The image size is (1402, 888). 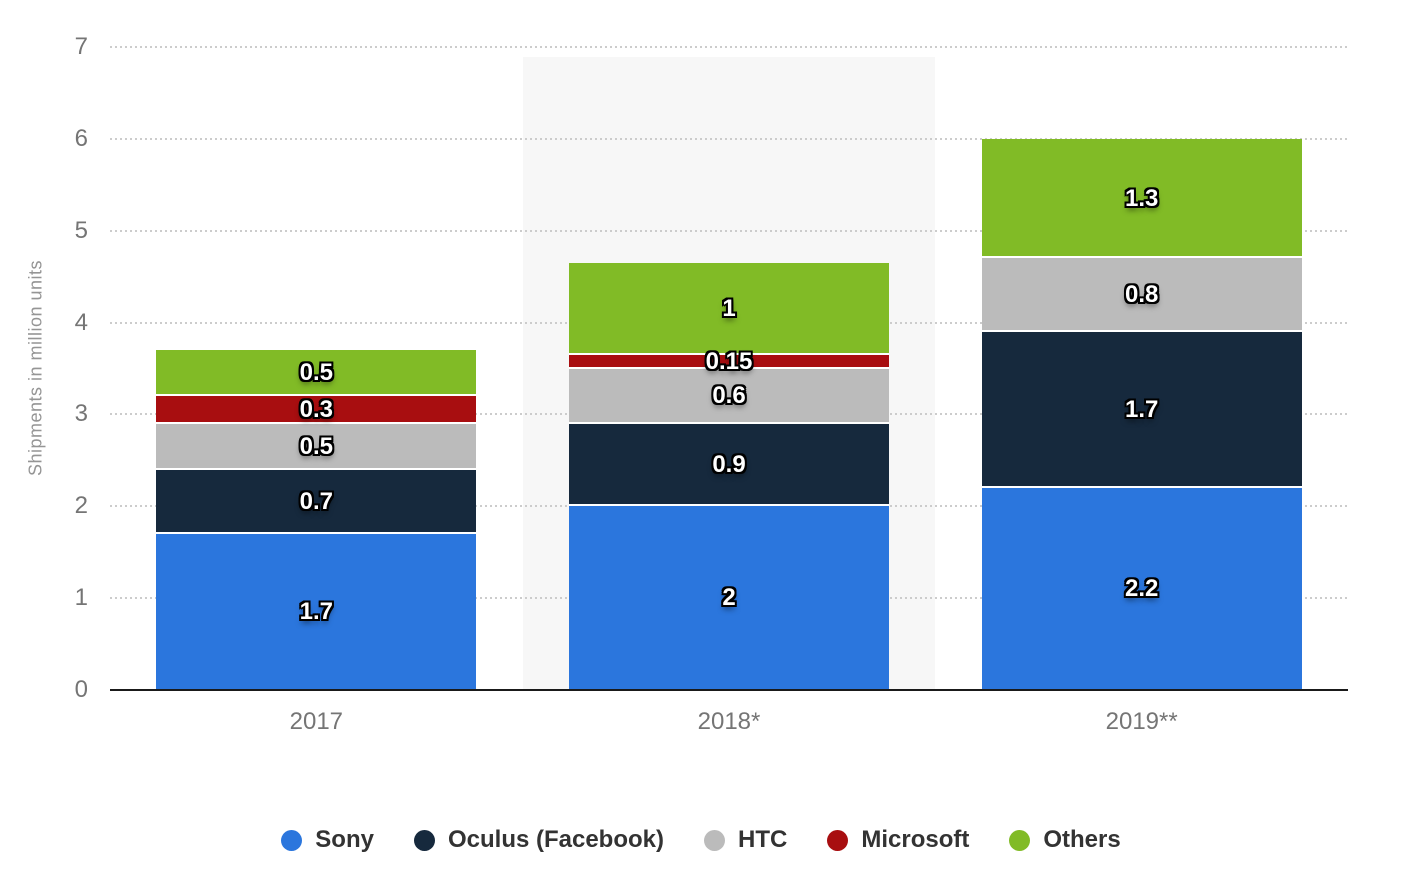 I want to click on legend: Sony Oculus (Facebook) HTC Microsoft Others, so click(x=701, y=840).